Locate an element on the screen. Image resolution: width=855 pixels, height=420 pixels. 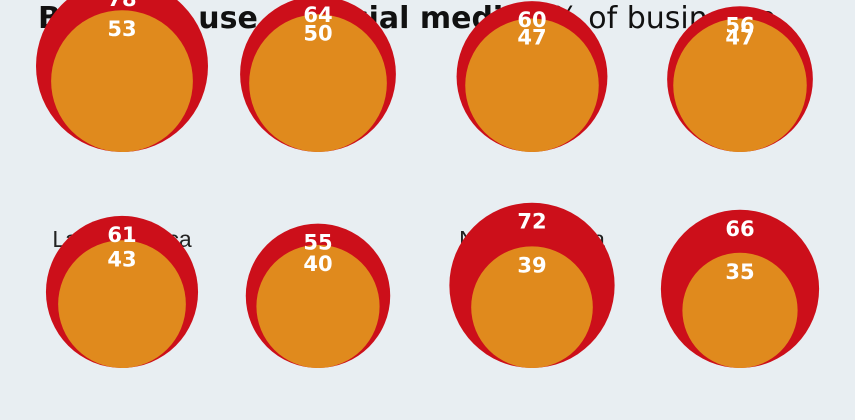
outer-value-label: 78 is located at coordinates (121, 5).